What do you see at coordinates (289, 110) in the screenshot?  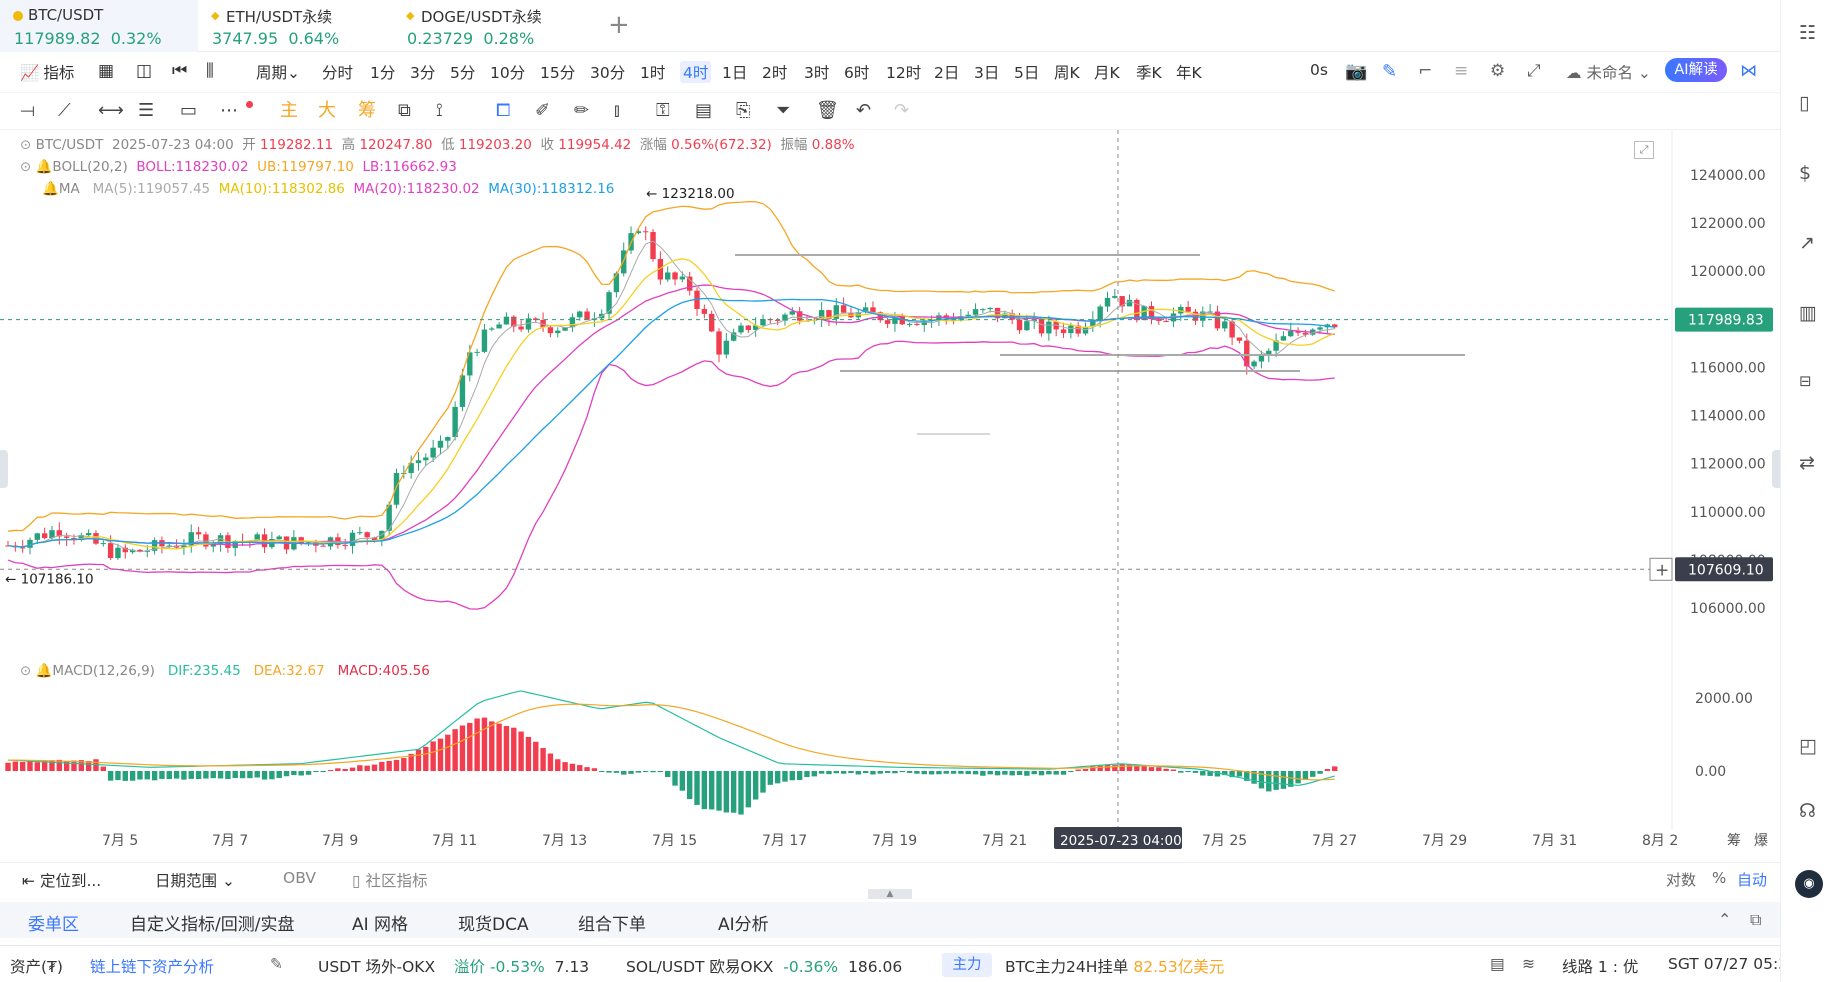 I see `main-force-tool: 主` at bounding box center [289, 110].